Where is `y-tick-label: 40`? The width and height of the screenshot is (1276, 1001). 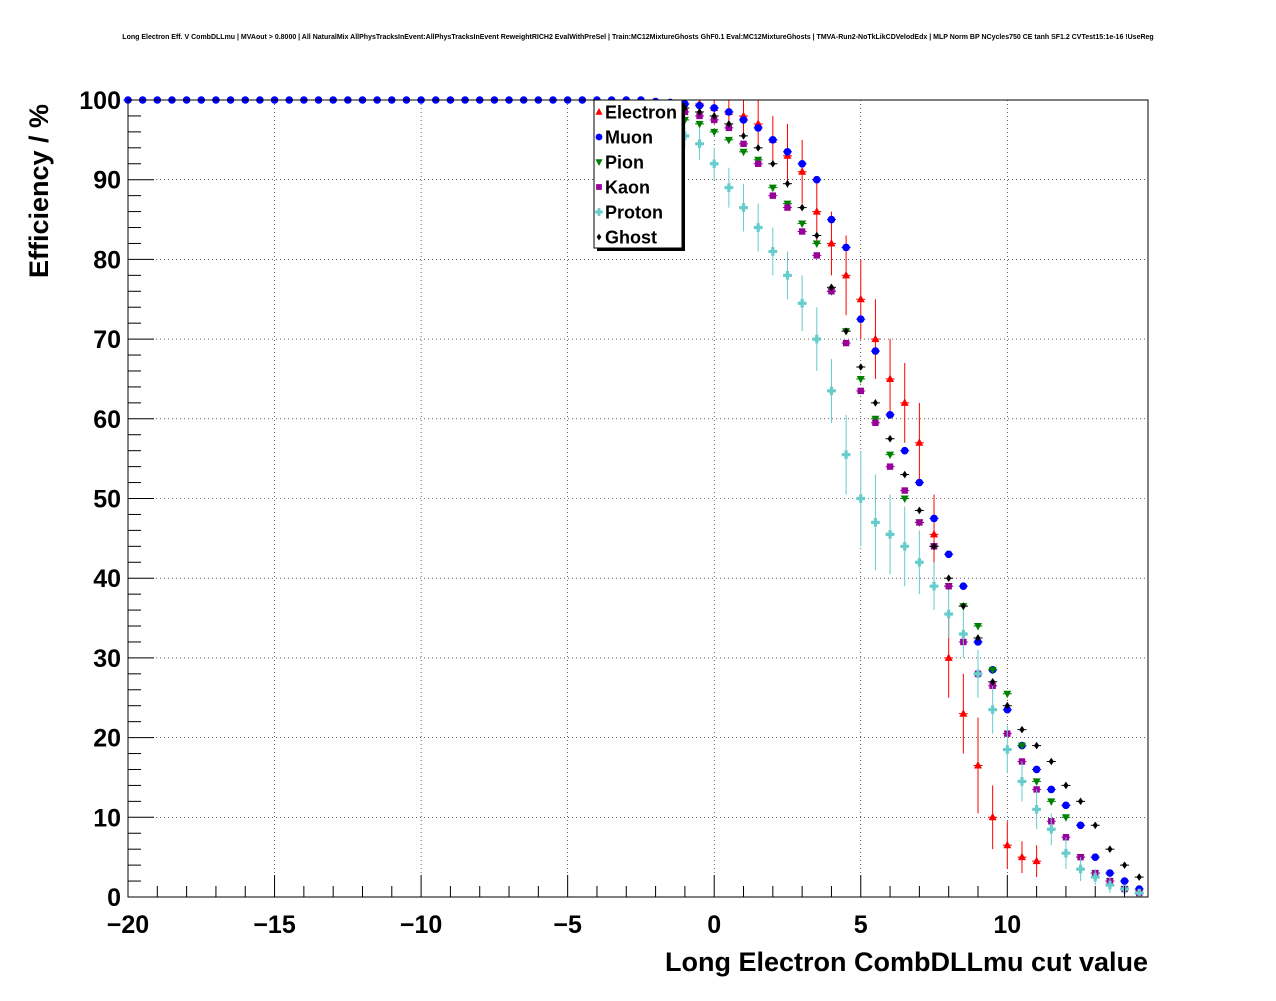 y-tick-label: 40 is located at coordinates (107, 579).